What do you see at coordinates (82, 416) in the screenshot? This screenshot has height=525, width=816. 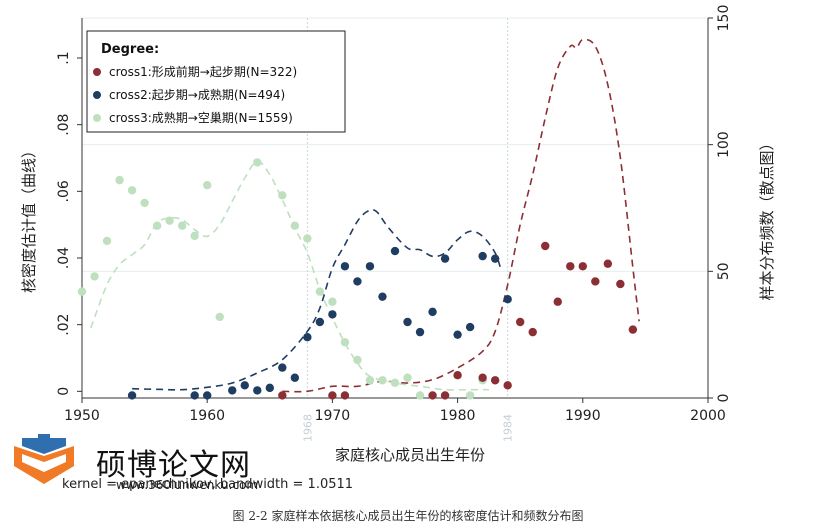 I see `x-tick-label: 1950` at bounding box center [82, 416].